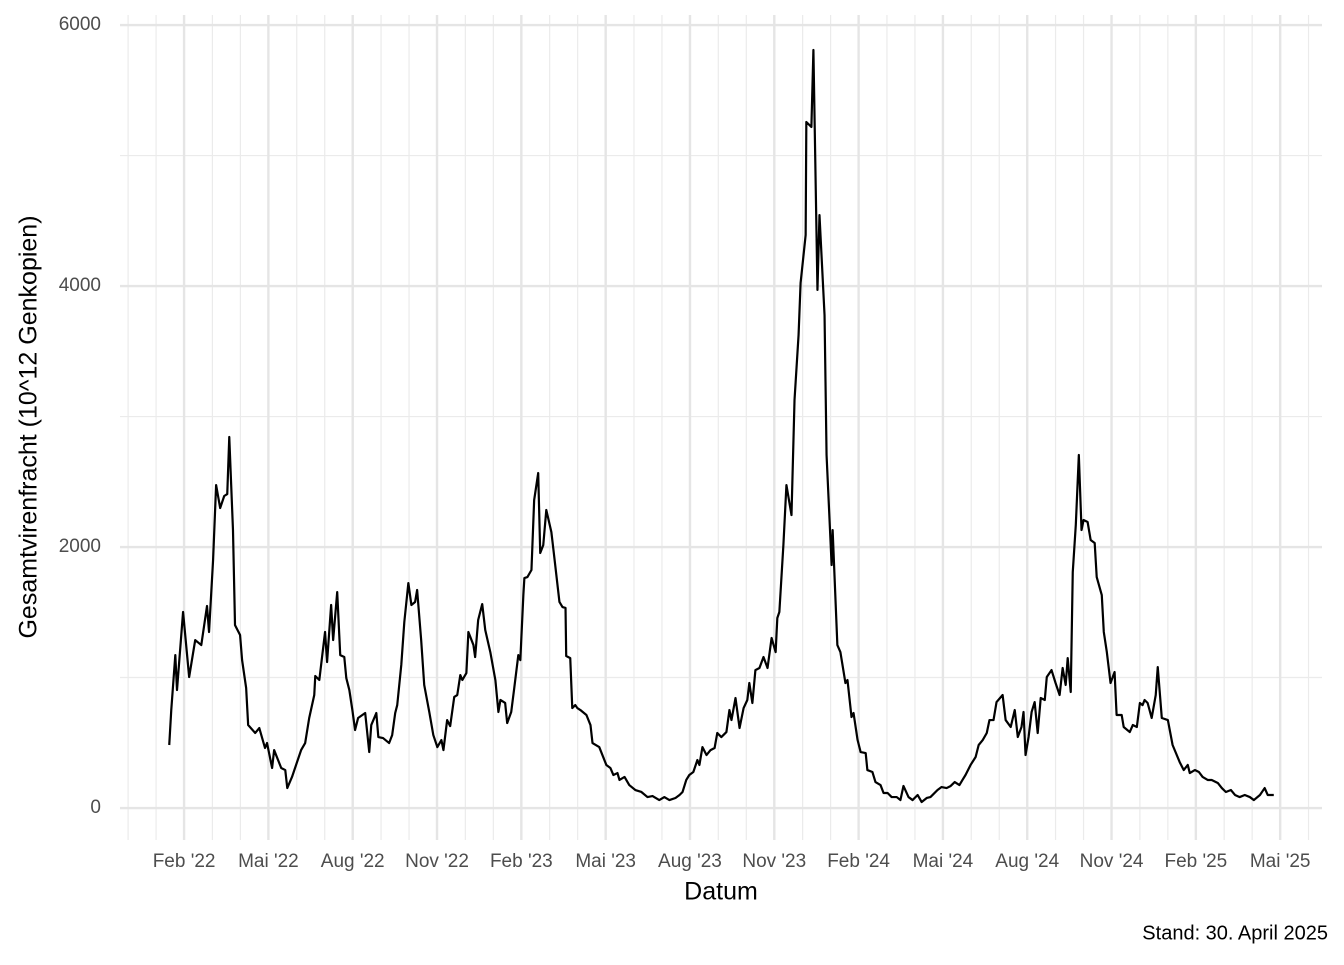 This screenshot has width=1344, height=965. I want to click on caption: Stand: 30. April 2025, so click(1235, 933).